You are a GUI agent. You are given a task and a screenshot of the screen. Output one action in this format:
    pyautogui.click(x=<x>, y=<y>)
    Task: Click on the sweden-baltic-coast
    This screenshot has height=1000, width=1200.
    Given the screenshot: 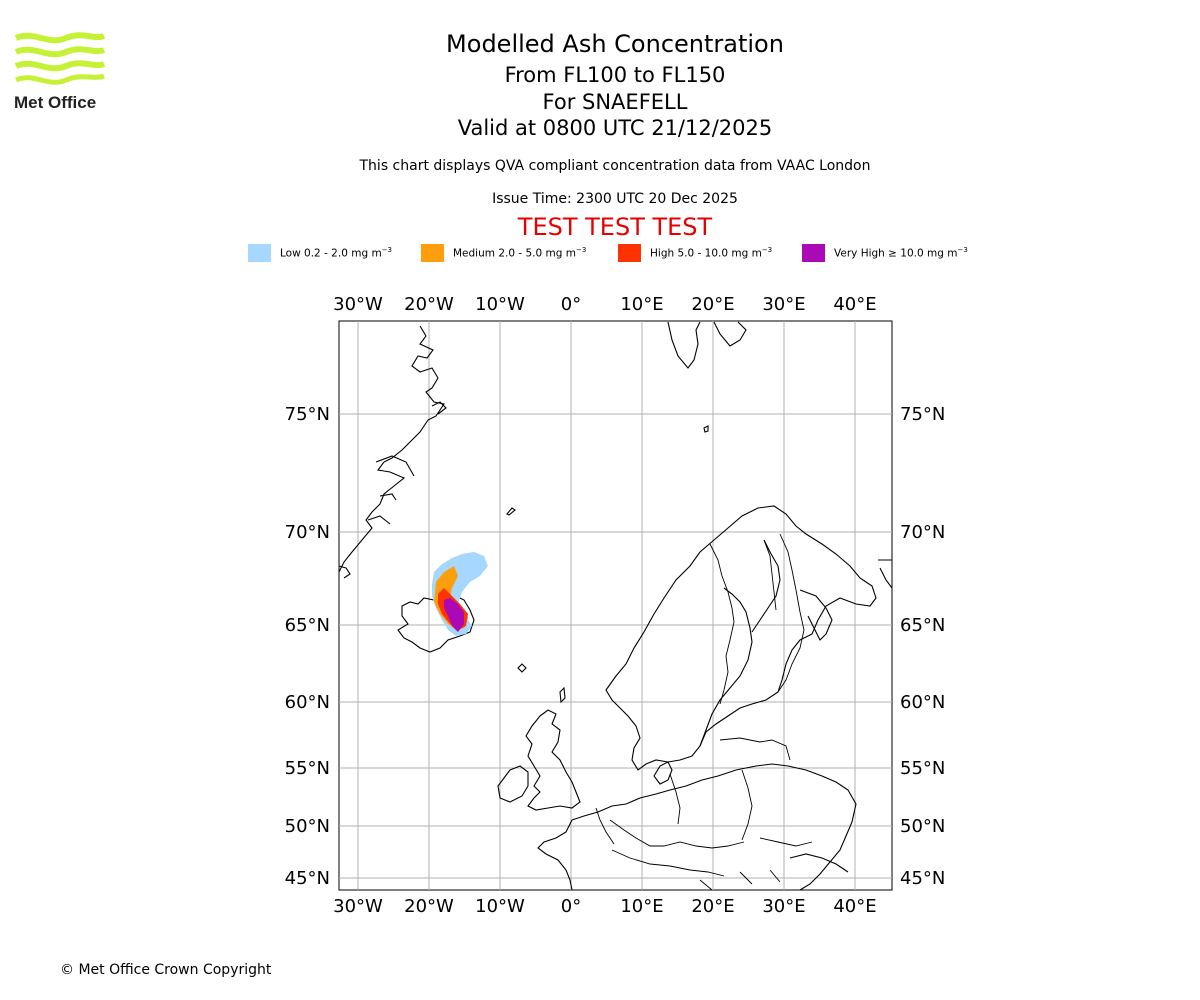 What is the action you would take?
    pyautogui.click(x=726, y=667)
    